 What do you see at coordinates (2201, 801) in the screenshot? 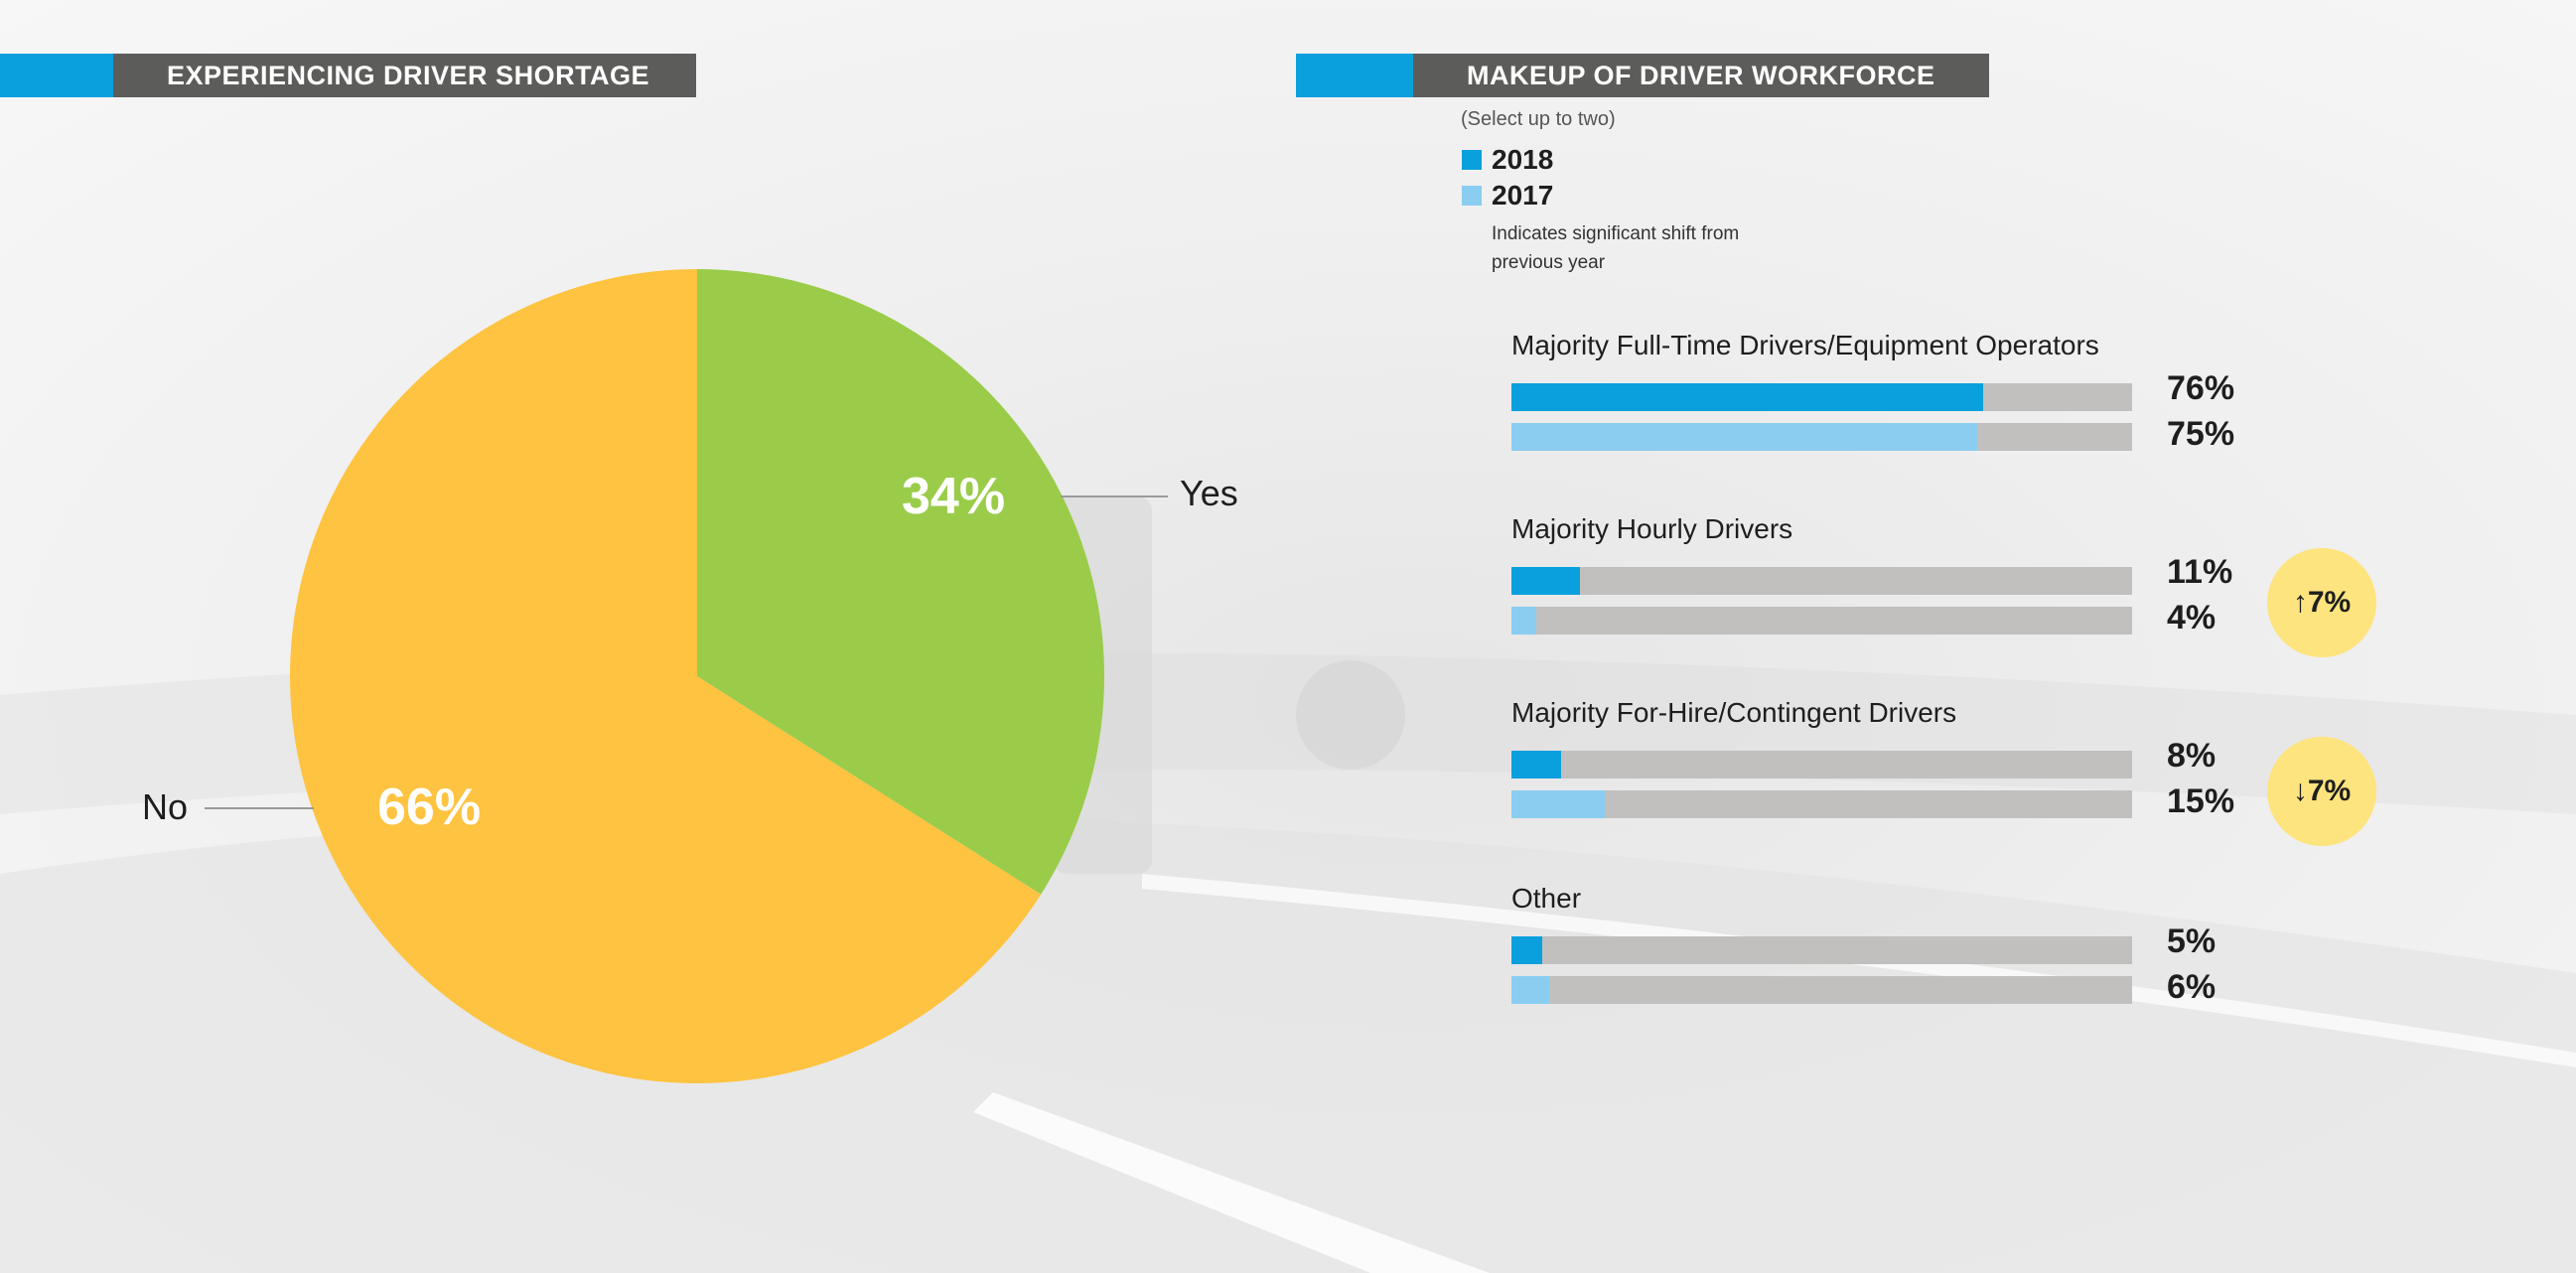
I see `bar-value-label-2017: 15%` at bounding box center [2201, 801].